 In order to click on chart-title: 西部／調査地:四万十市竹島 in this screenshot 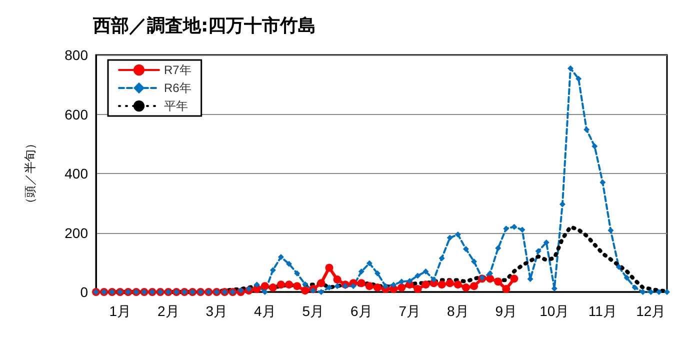, I will do `click(204, 26)`.